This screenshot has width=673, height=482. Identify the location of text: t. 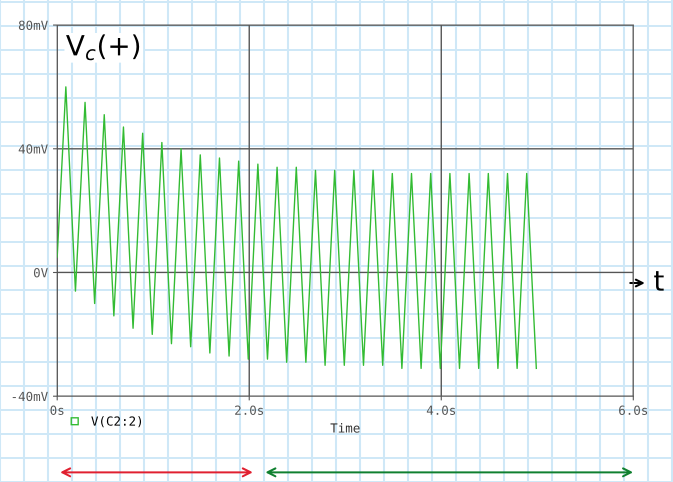
(659, 281).